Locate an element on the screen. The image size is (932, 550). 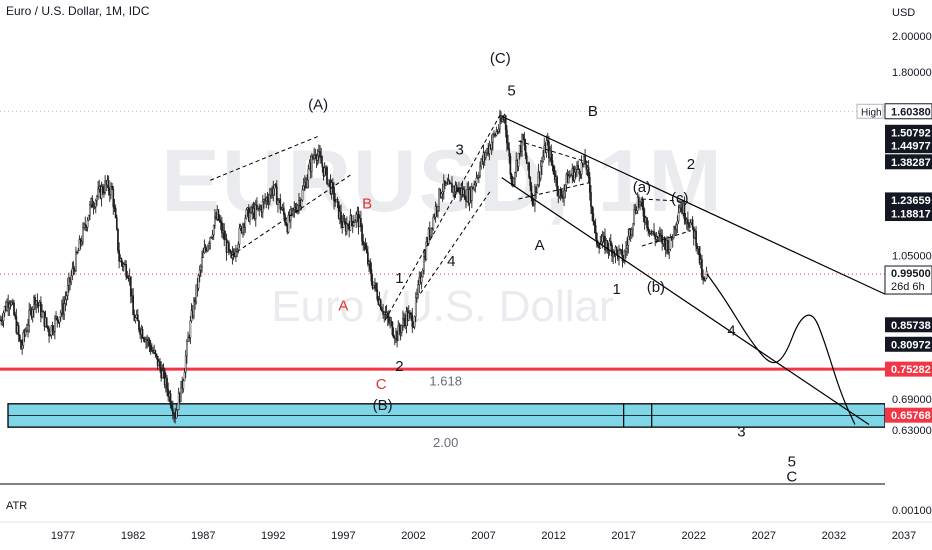
wave-label: 1 is located at coordinates (616, 289).